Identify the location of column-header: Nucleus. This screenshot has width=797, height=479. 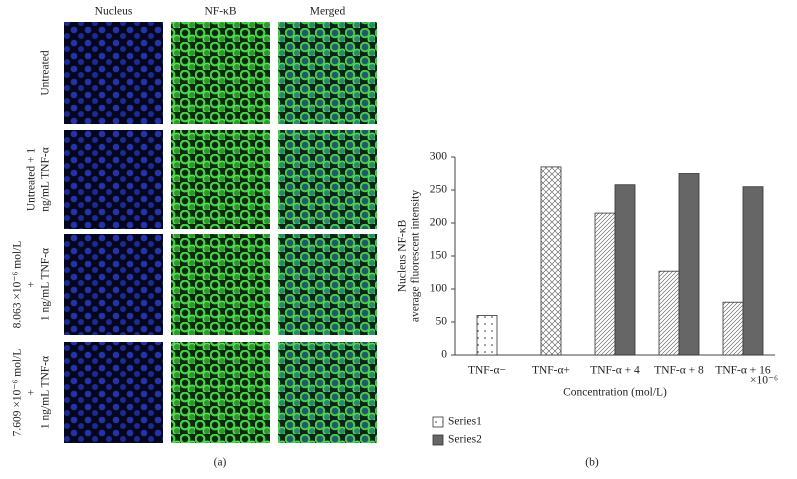
(114, 12).